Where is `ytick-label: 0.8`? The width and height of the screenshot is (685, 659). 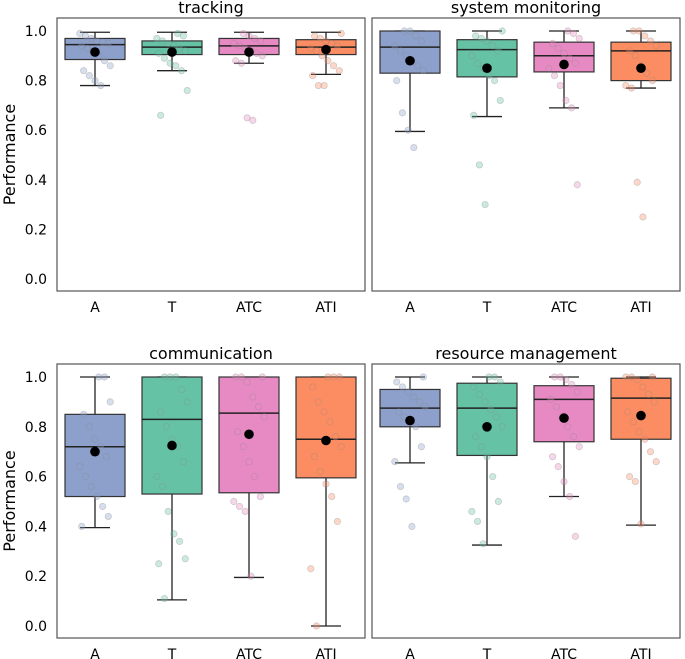
ytick-label: 0.8 is located at coordinates (36, 428).